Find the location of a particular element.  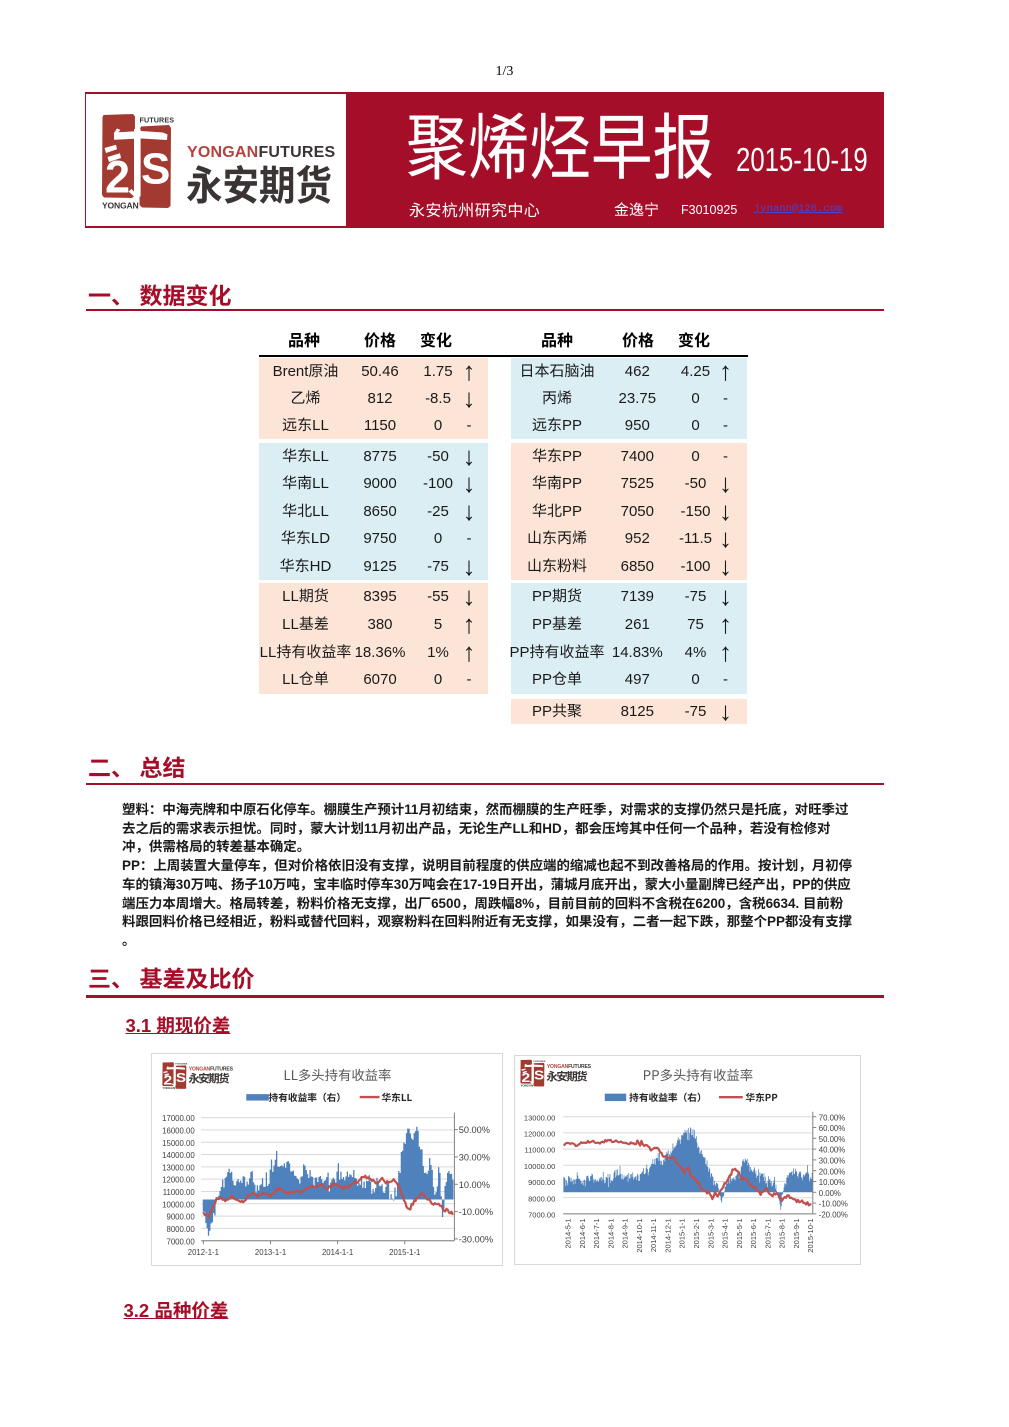

svg-text: 70.00% is located at coordinates (832, 1117).